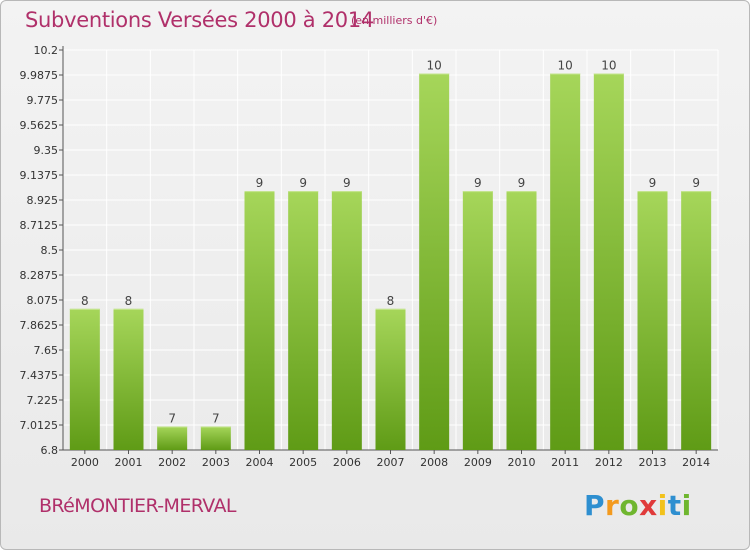 The image size is (750, 550). Describe the element at coordinates (46, 50) in the screenshot. I see `y-tick-label: 10.2` at that location.